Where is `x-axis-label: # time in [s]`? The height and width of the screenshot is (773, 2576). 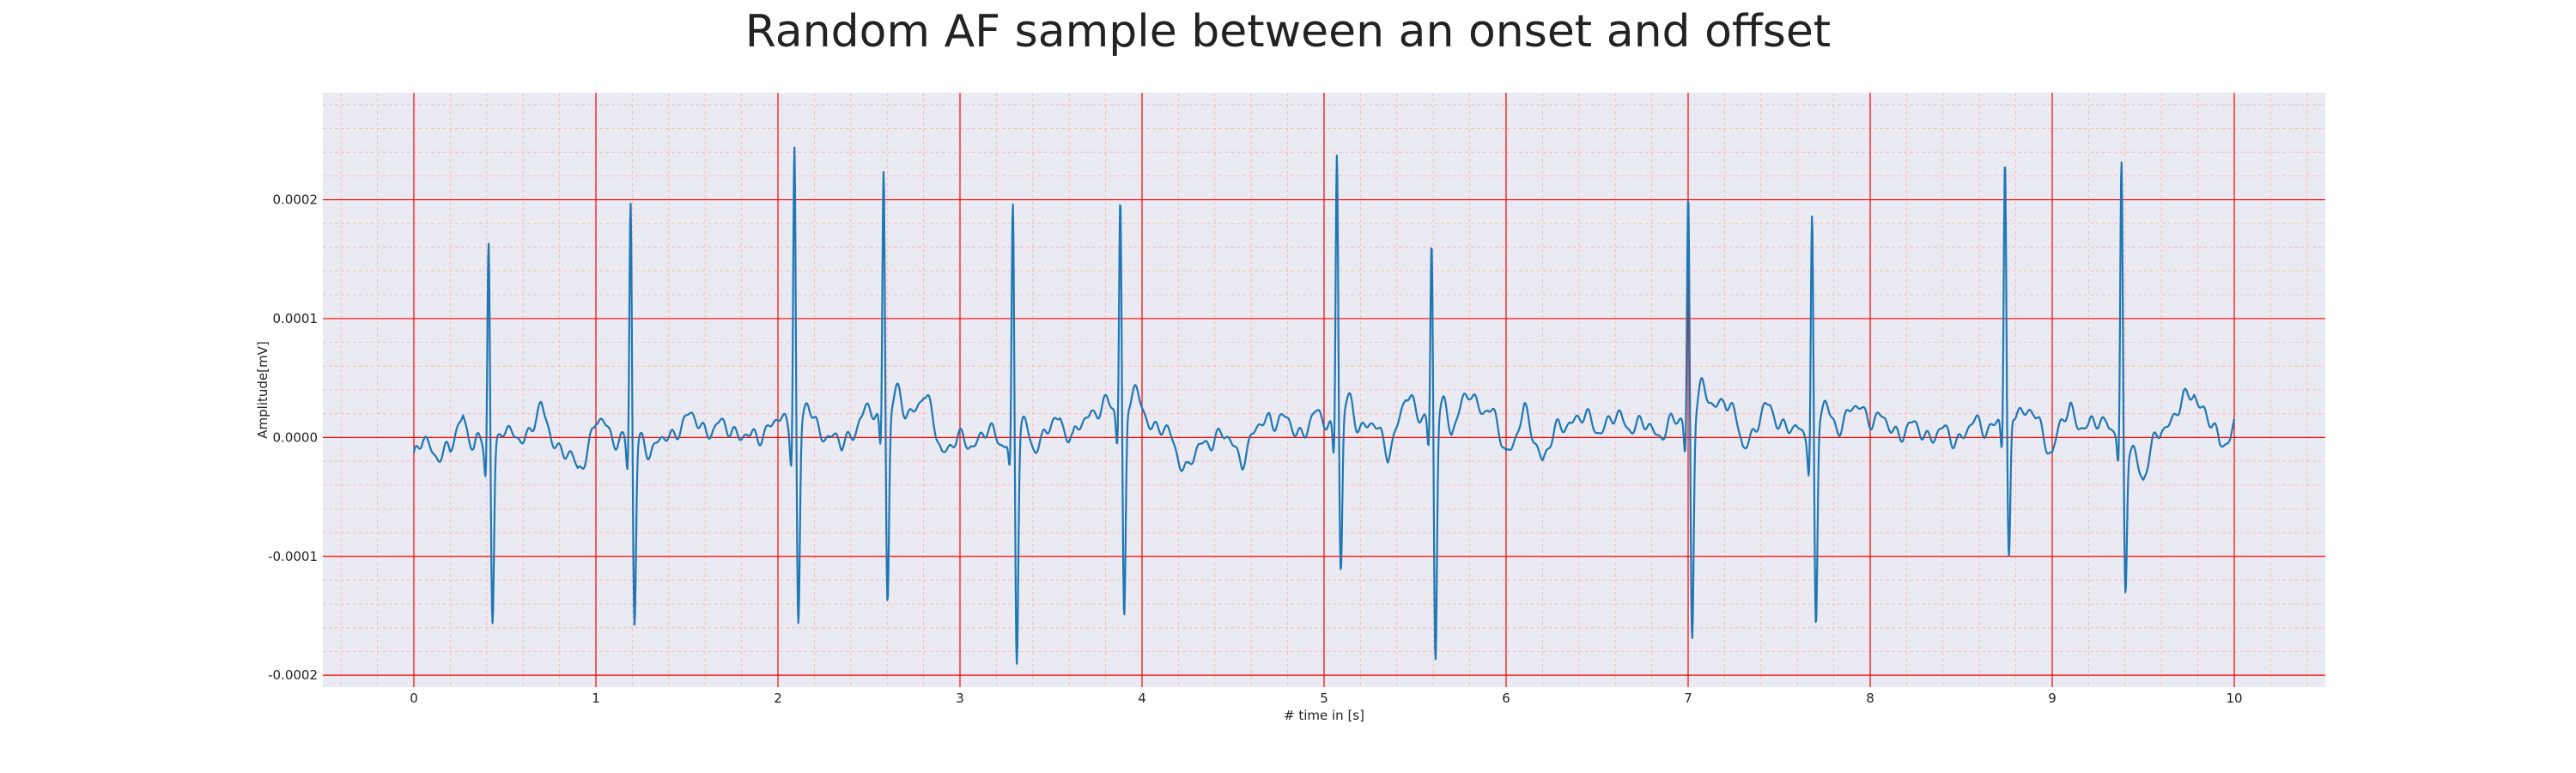
x-axis-label: # time in [s] is located at coordinates (1324, 715).